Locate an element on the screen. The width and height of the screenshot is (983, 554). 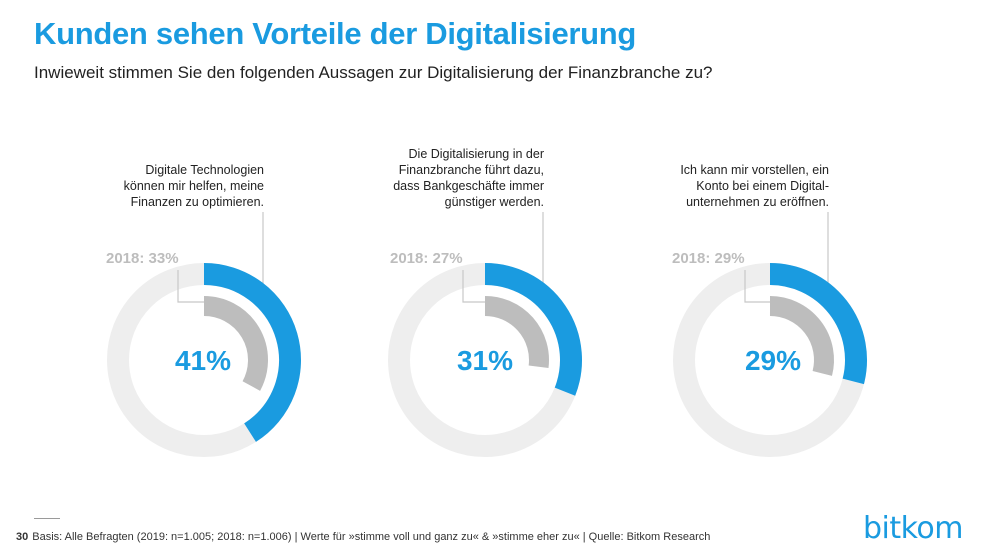
statement-line: Die Digitalisierung in der is located at coordinates (476, 154).